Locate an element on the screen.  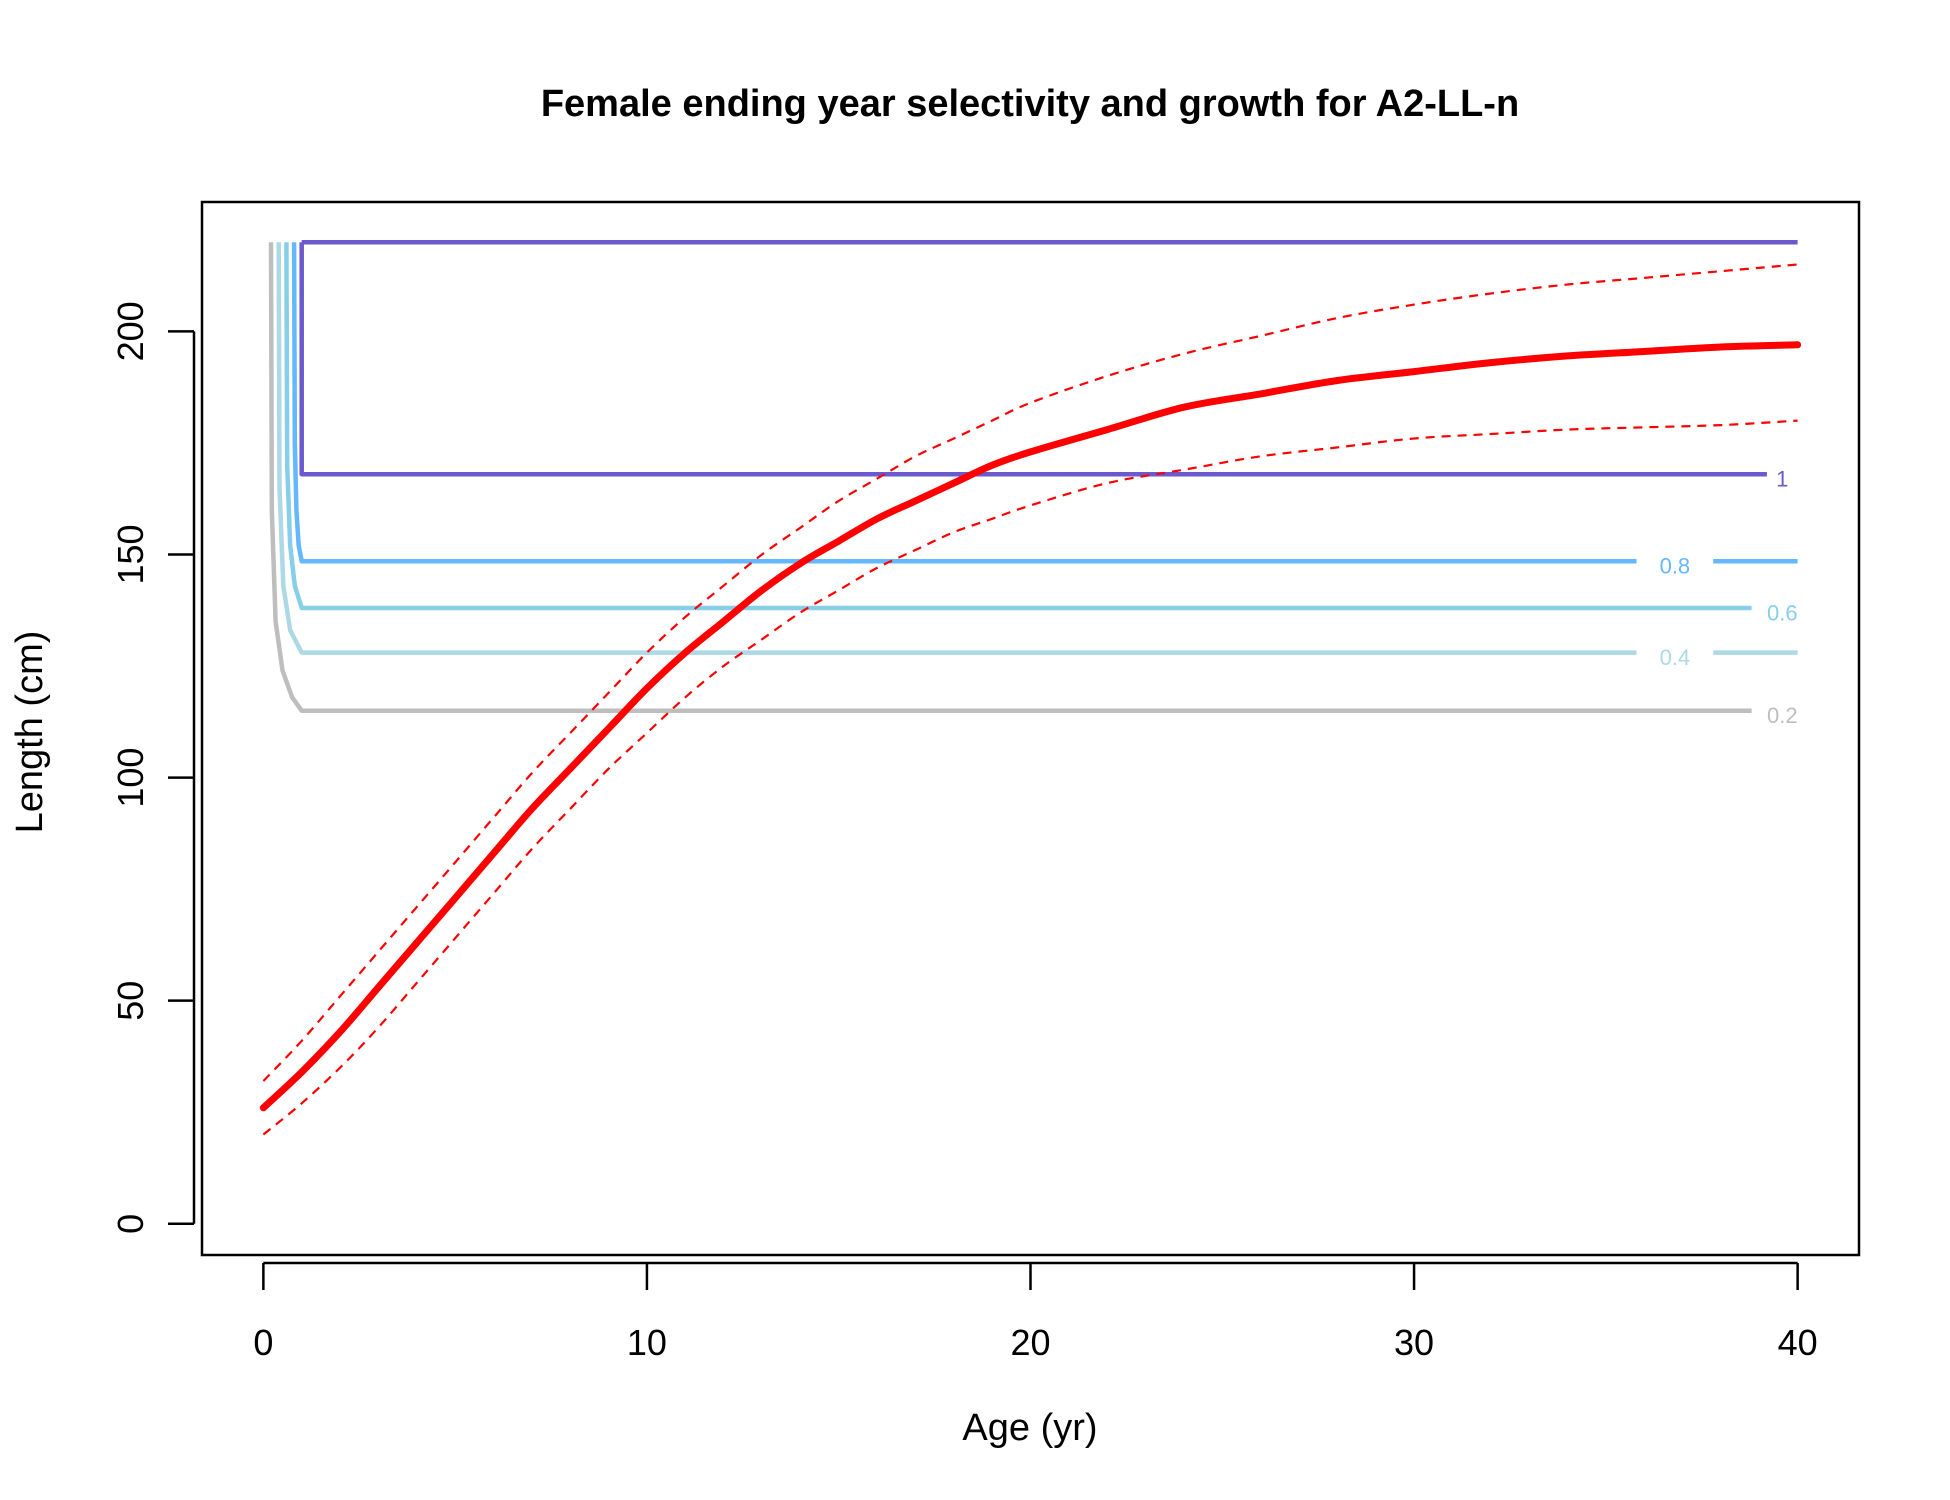
contour-label-0.8: 0.8 is located at coordinates (1675, 566).